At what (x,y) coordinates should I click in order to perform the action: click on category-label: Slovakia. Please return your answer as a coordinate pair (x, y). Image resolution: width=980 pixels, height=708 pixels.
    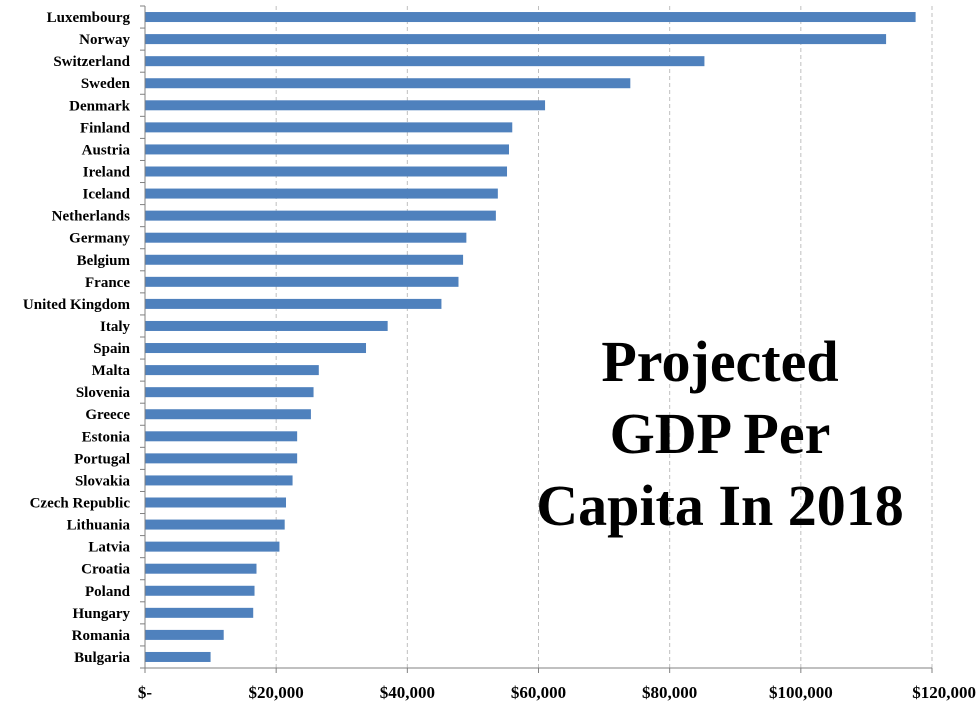
    Looking at the image, I should click on (103, 481).